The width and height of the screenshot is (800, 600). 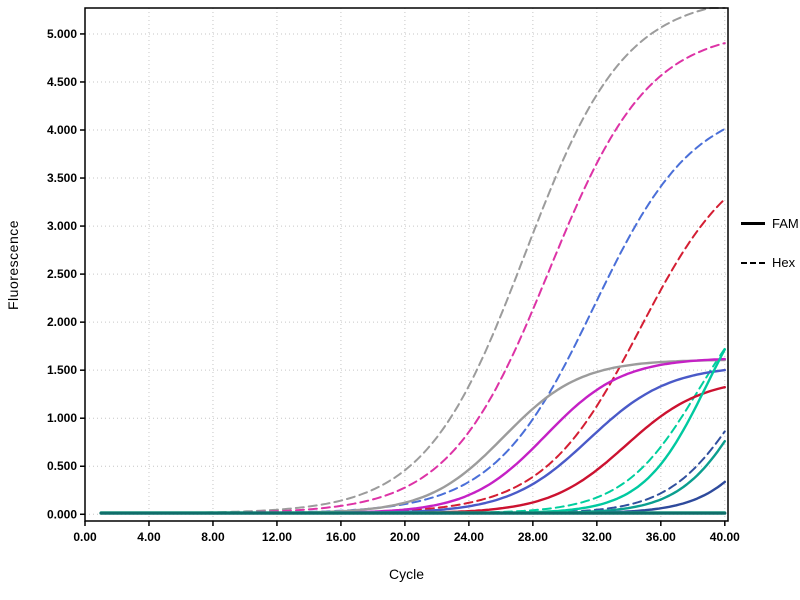 What do you see at coordinates (725, 537) in the screenshot?
I see `svg-text: 40.00` at bounding box center [725, 537].